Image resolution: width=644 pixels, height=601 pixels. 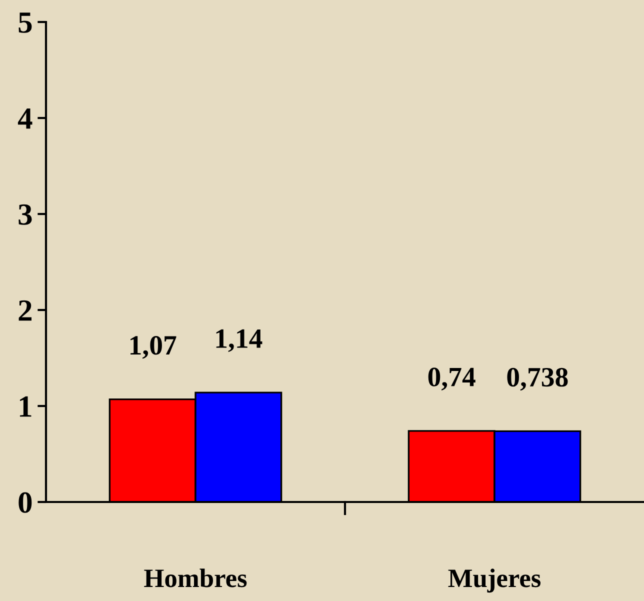 What do you see at coordinates (537, 379) in the screenshot?
I see `data-label: 0,738` at bounding box center [537, 379].